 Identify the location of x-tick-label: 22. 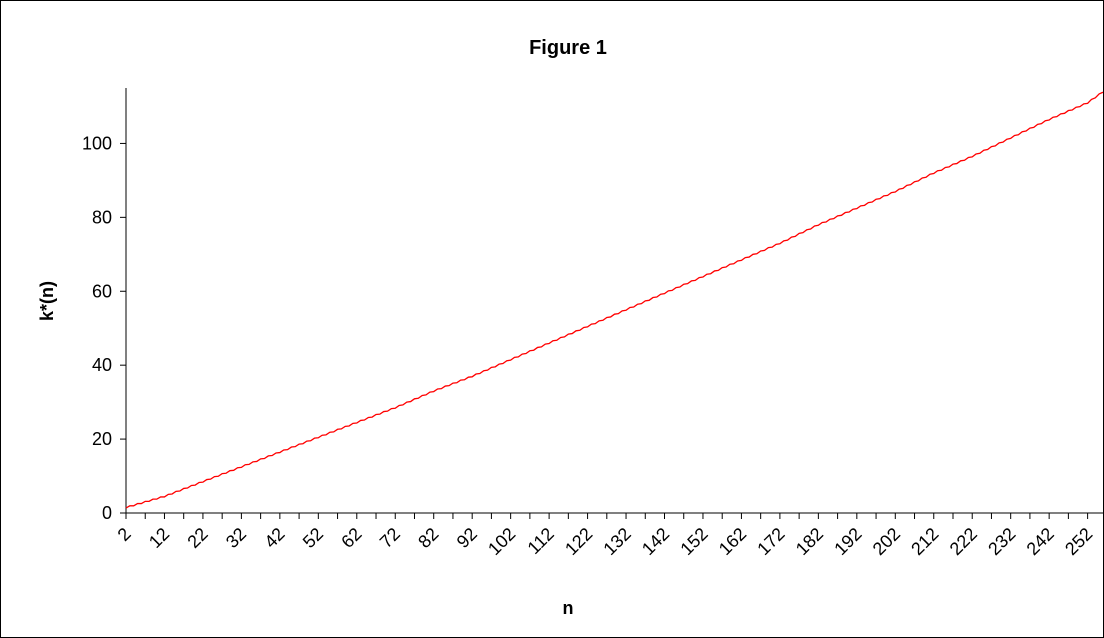
(197, 538).